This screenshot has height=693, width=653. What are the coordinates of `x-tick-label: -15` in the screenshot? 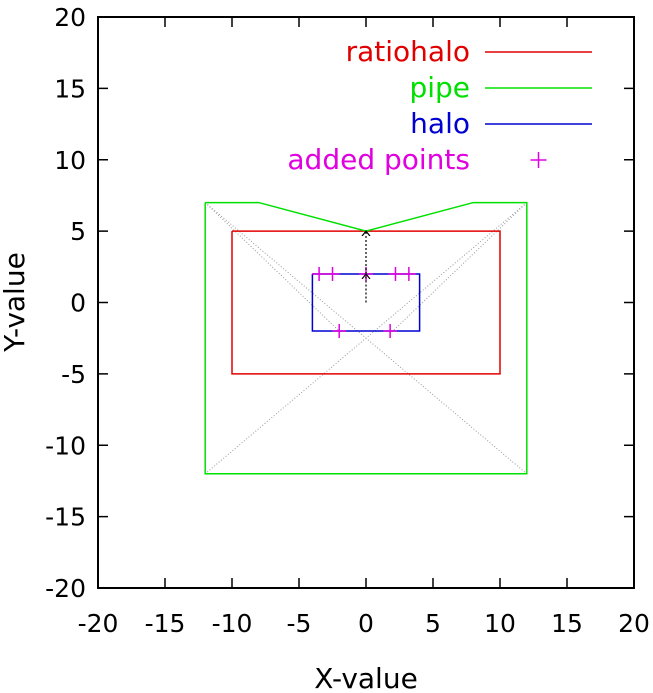 It's located at (165, 623).